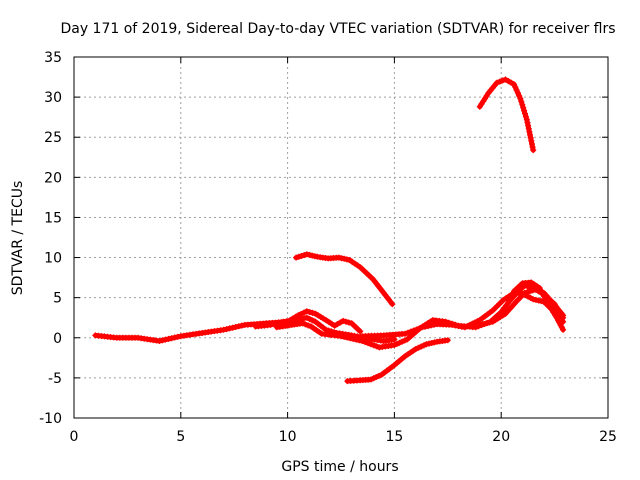  What do you see at coordinates (57, 339) in the screenshot?
I see `y-tick-label: 0` at bounding box center [57, 339].